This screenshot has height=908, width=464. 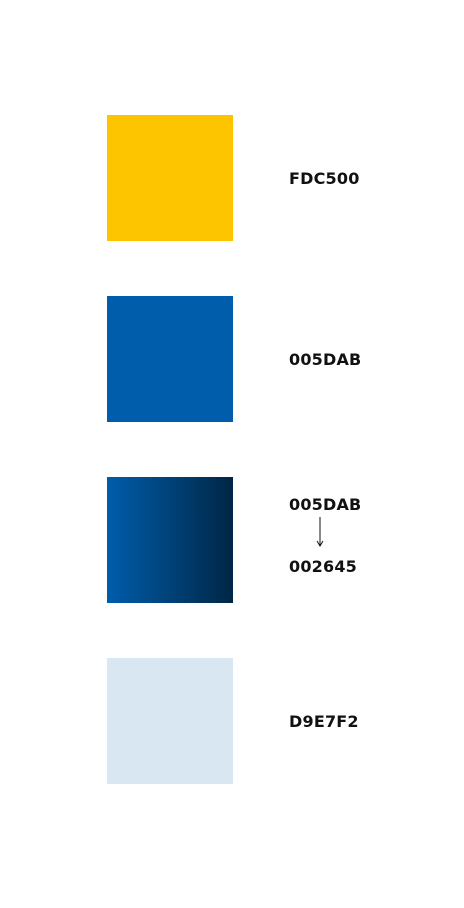 What do you see at coordinates (320, 532) in the screenshot?
I see `arrow-down-icon` at bounding box center [320, 532].